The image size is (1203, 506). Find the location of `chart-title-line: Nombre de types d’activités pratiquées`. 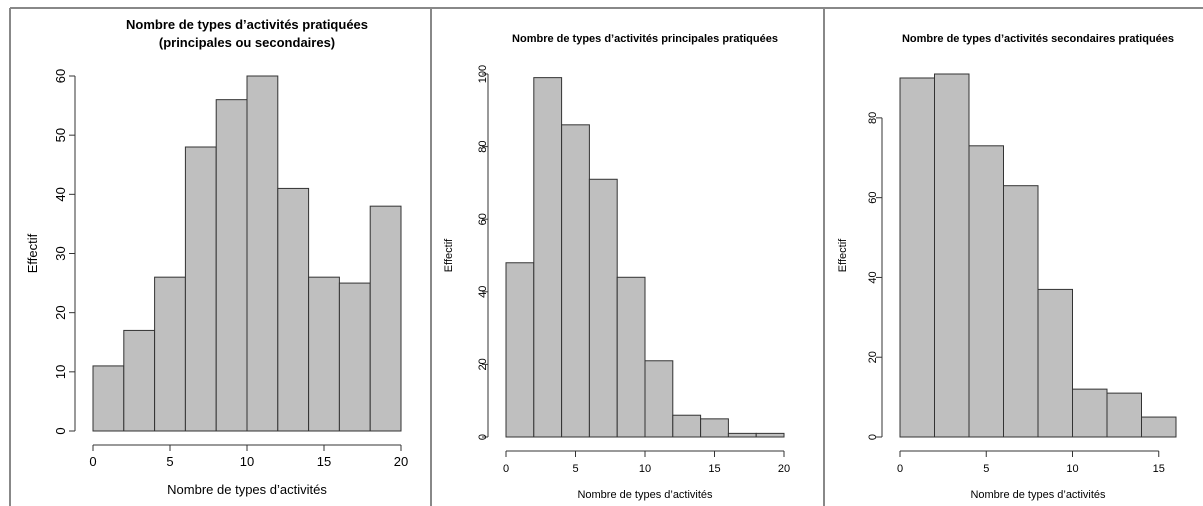

chart-title-line: Nombre de types d’activités pratiquées is located at coordinates (247, 24).